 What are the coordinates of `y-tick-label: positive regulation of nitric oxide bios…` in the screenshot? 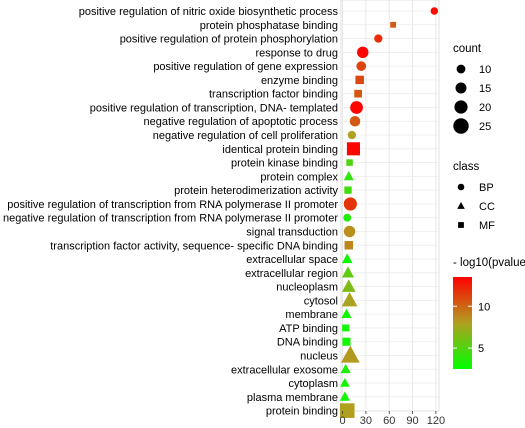 It's located at (209, 12).